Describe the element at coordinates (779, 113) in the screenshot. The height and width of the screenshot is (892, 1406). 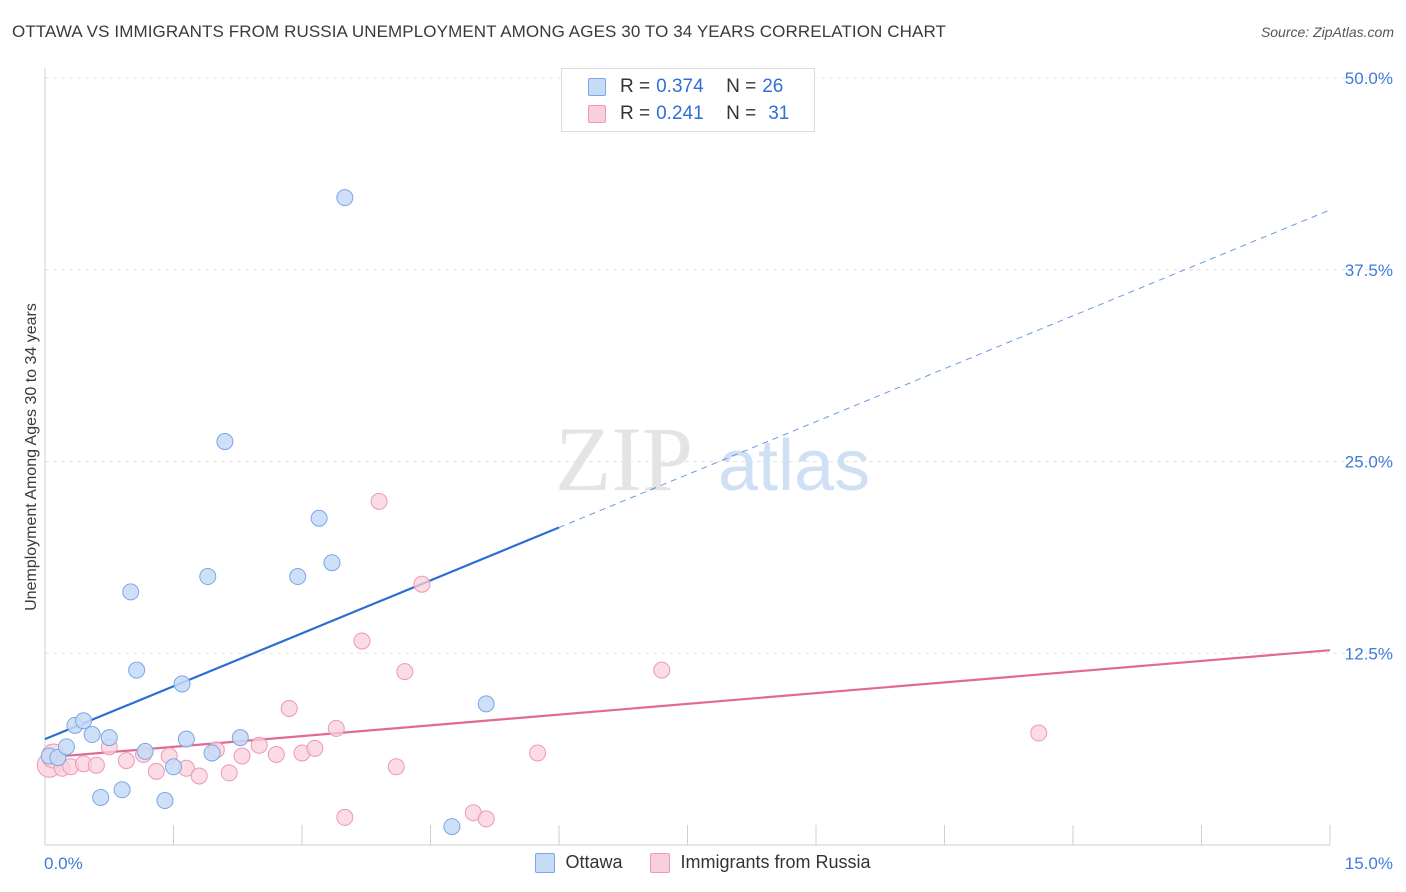
I see `legend-n-value: 31` at that location.